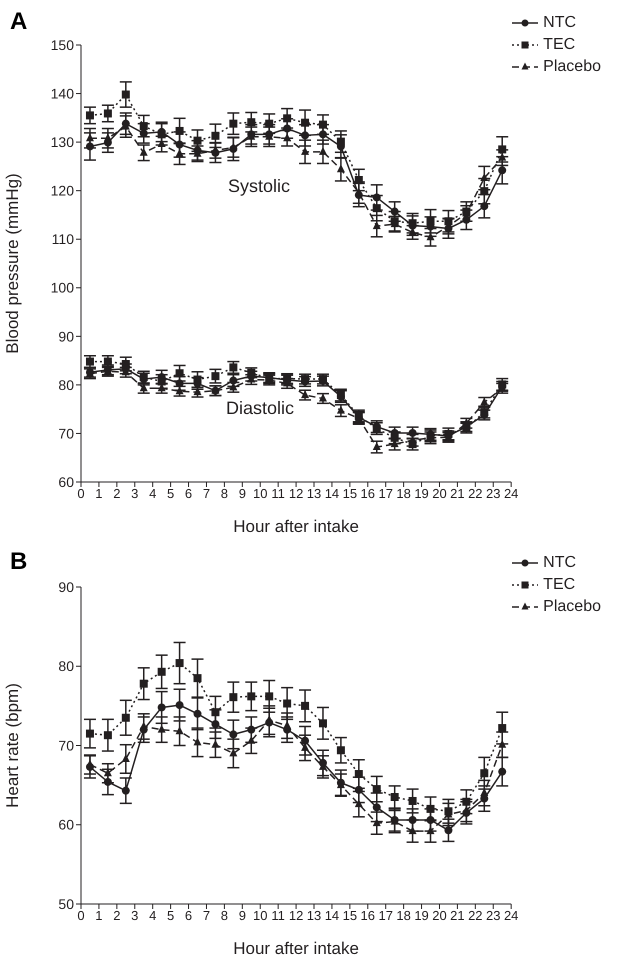  I want to click on chart-title: A, so click(19, 22).